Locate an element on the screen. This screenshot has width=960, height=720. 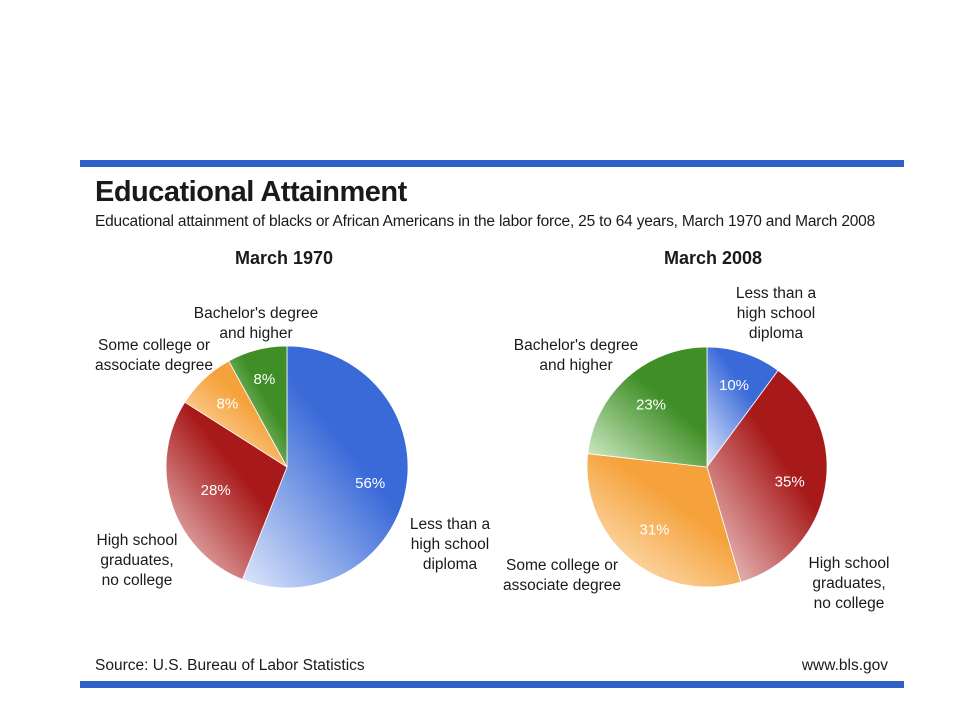
chart-title: March 2008 is located at coordinates (713, 258).